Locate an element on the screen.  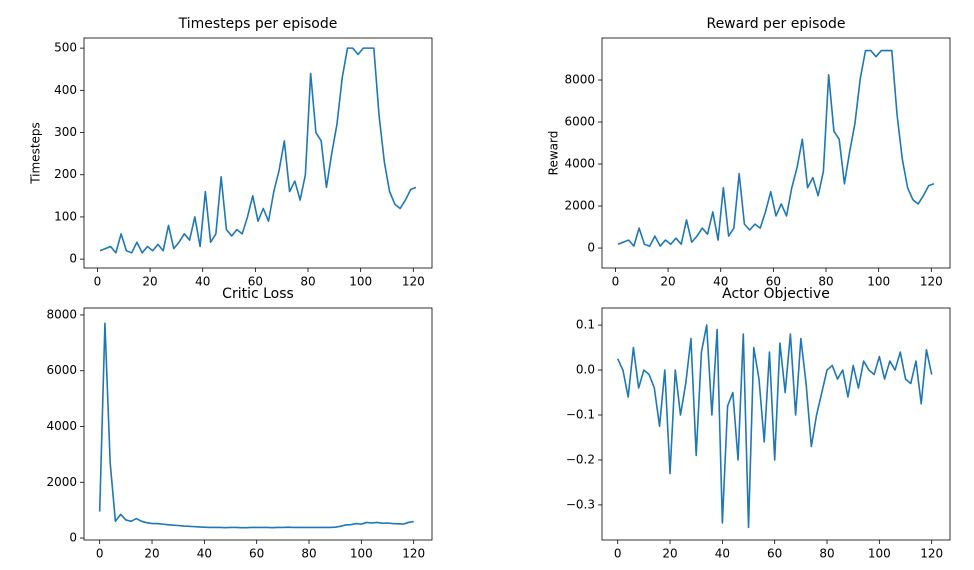
y-tick-label: 300 is located at coordinates (65, 132).